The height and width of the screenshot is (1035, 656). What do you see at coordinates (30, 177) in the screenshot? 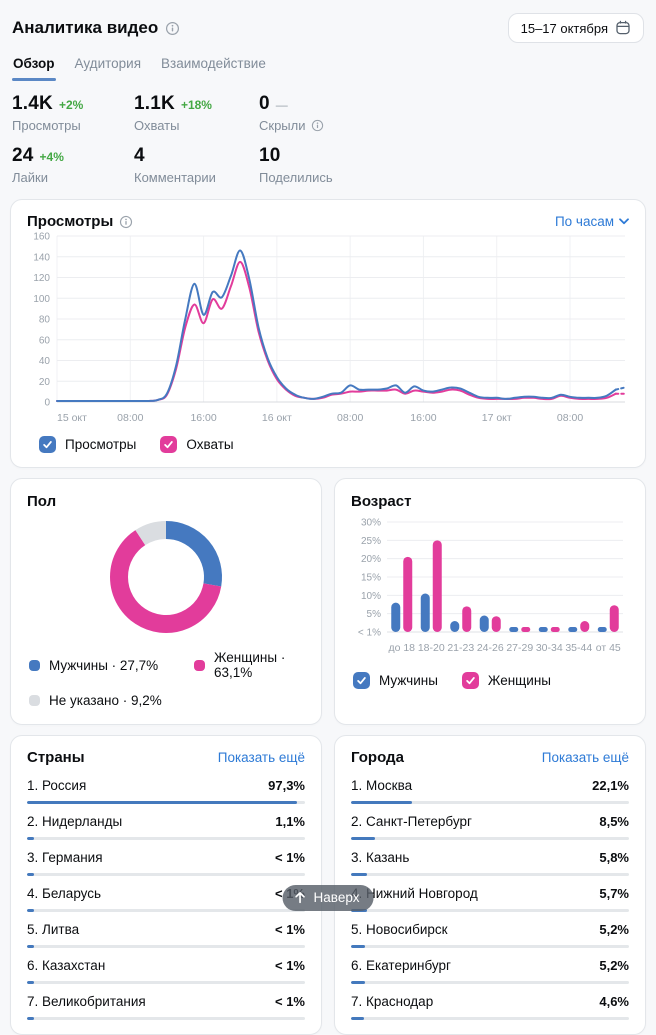
I see `stat-label: Лайки` at bounding box center [30, 177].